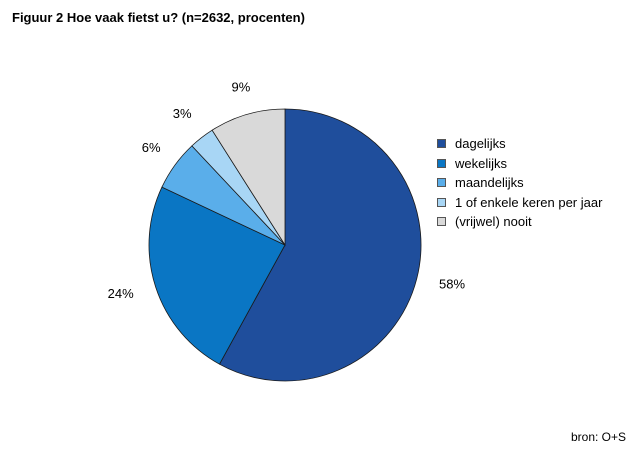  What do you see at coordinates (151, 147) in the screenshot?
I see `slice-value-label-3: 6%` at bounding box center [151, 147].